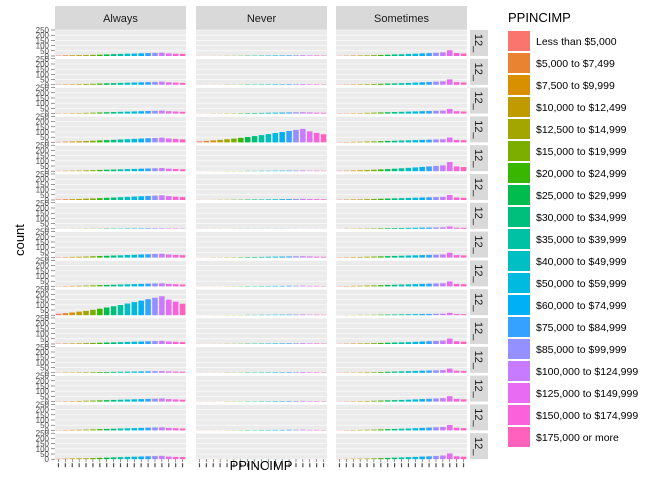 This screenshot has width=672, height=480. Describe the element at coordinates (479, 187) in the screenshot. I see `row-strip-bg` at that location.